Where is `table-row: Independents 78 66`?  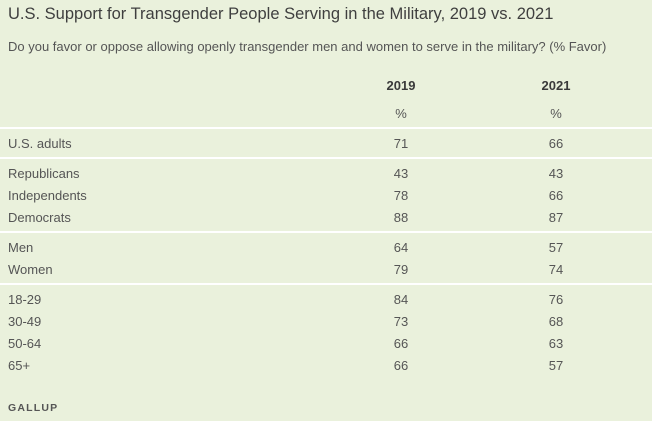 table-row: Independents 78 66 is located at coordinates (326, 199).